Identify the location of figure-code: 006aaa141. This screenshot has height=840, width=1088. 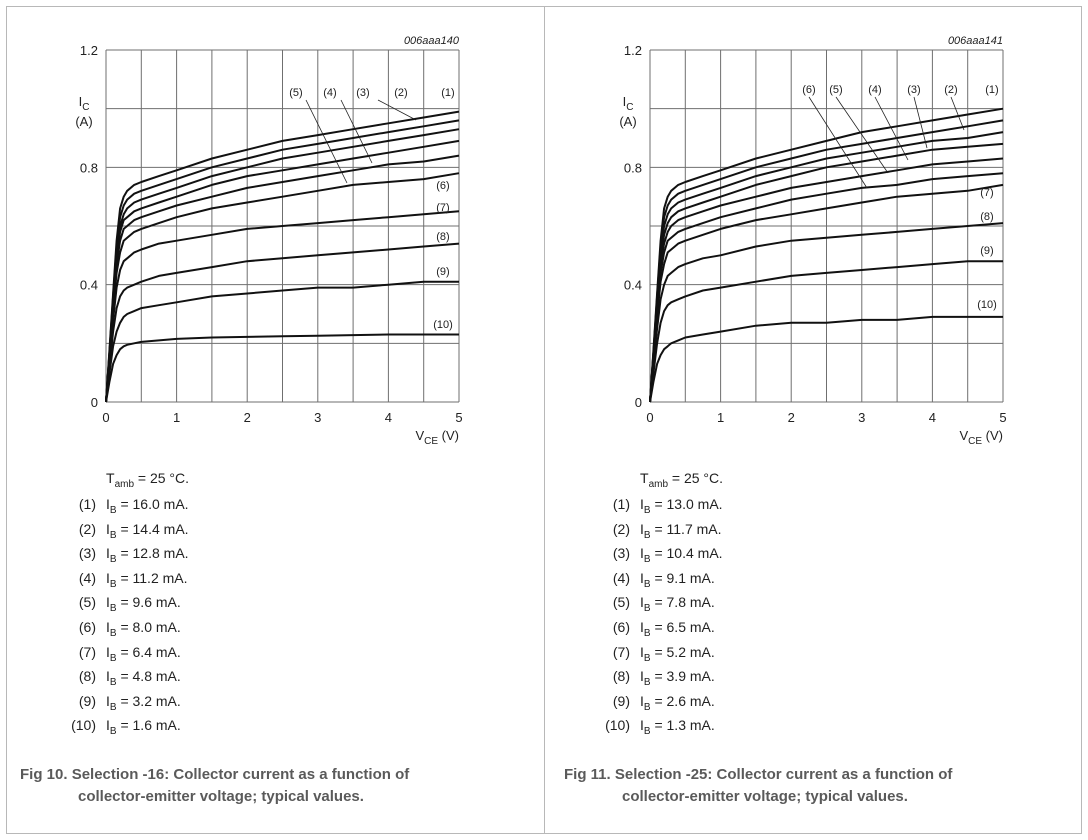
(975, 41).